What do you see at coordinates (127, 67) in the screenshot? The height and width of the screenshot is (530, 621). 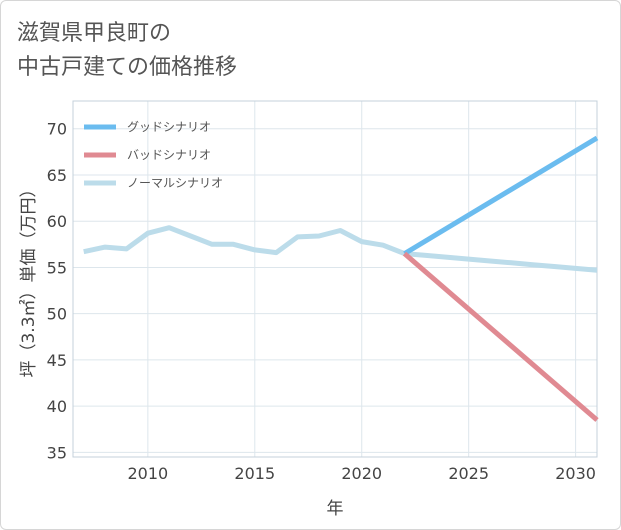 I see `chart-title-line-2: 中古戸建ての価格推移` at bounding box center [127, 67].